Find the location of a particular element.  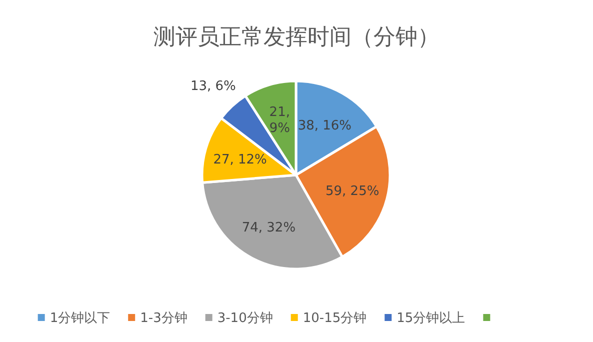

data-label: 21, 9% is located at coordinates (279, 120).